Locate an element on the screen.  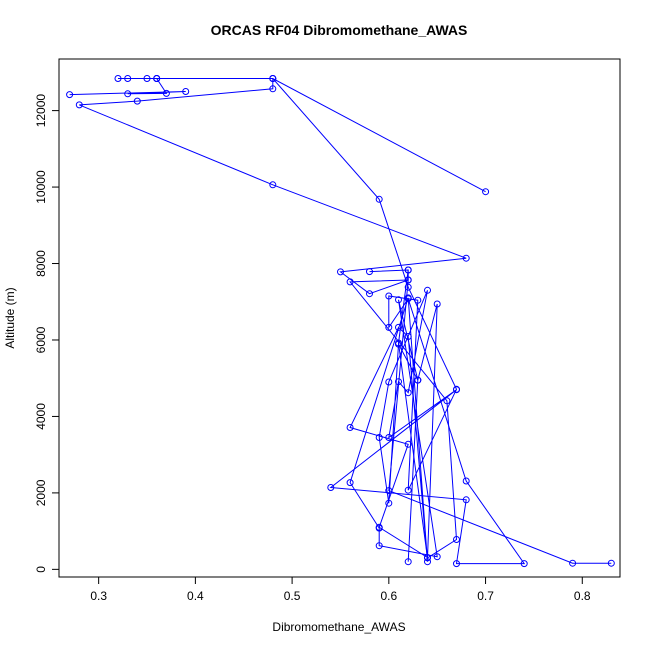
x-tick-label: 0.3 is located at coordinates (98, 596).